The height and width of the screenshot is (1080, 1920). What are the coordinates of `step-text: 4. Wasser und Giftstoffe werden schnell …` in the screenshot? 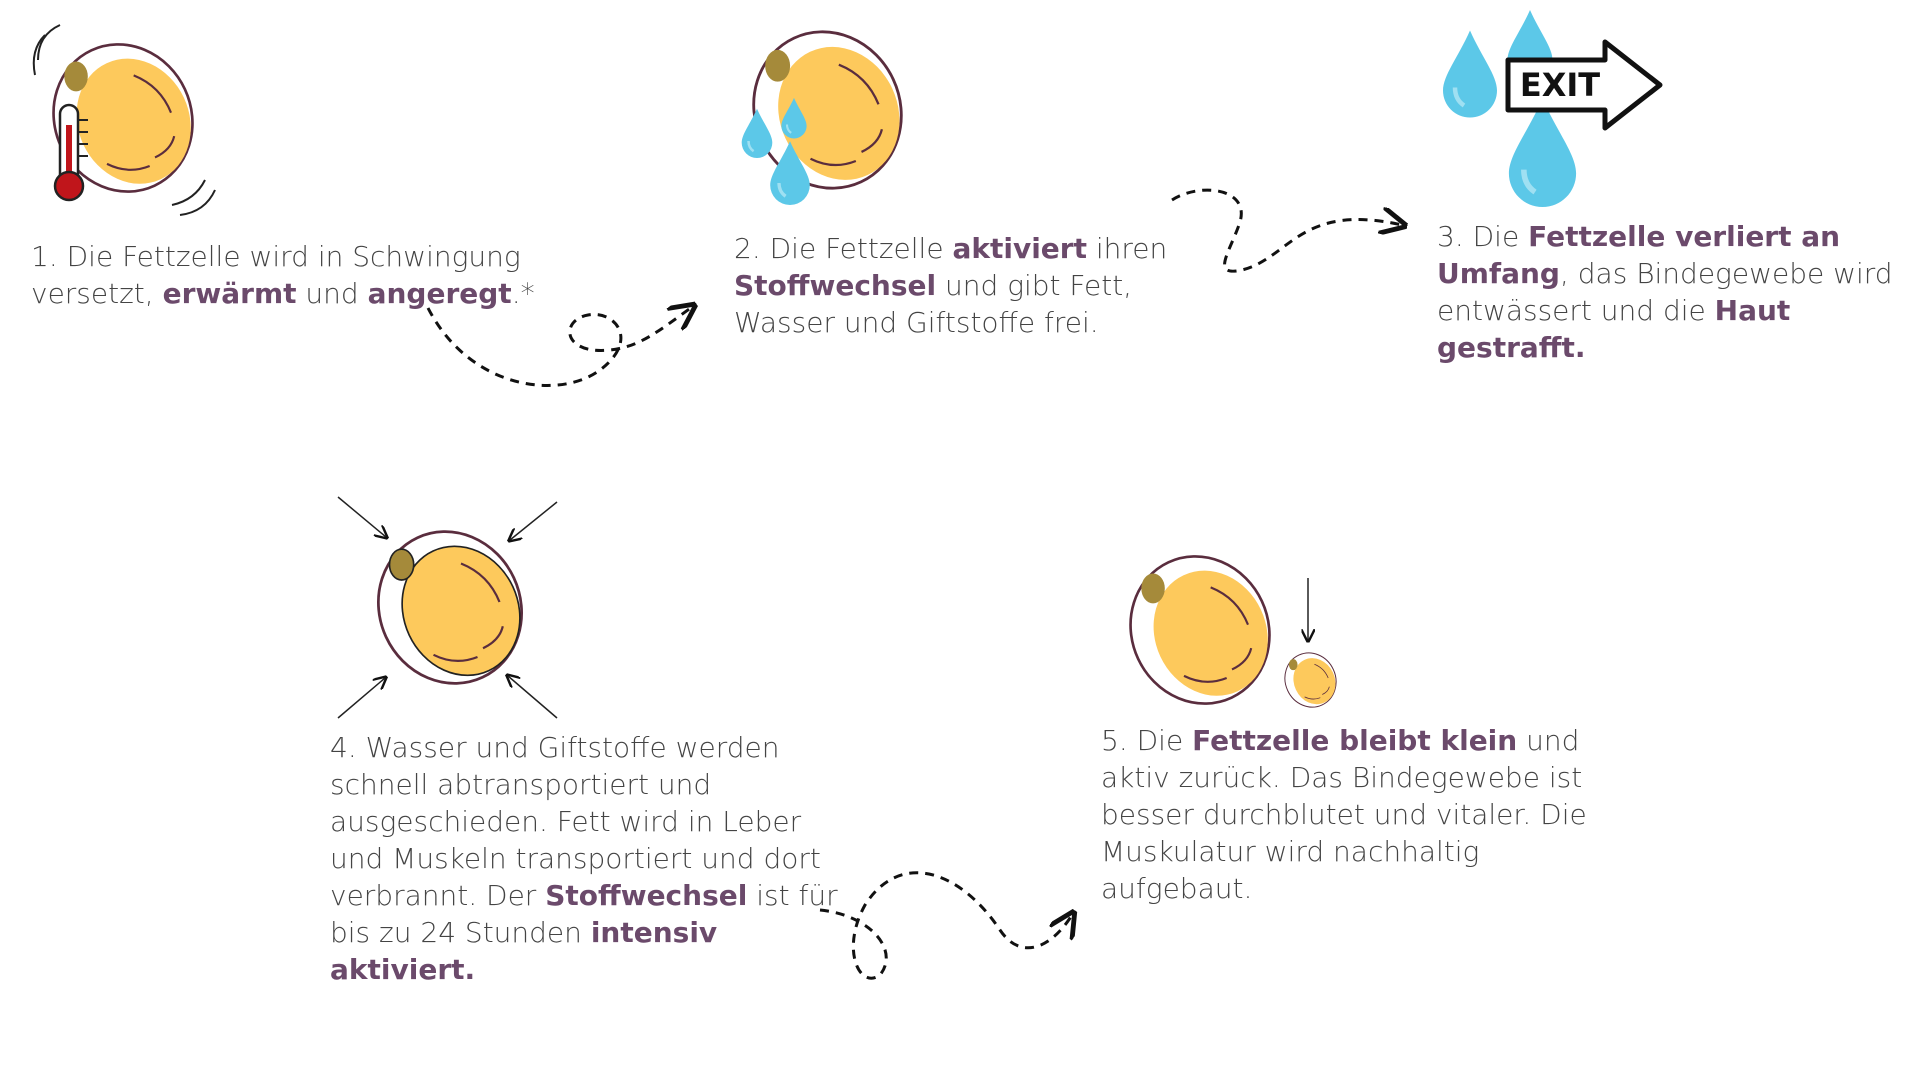 It's located at (585, 858).